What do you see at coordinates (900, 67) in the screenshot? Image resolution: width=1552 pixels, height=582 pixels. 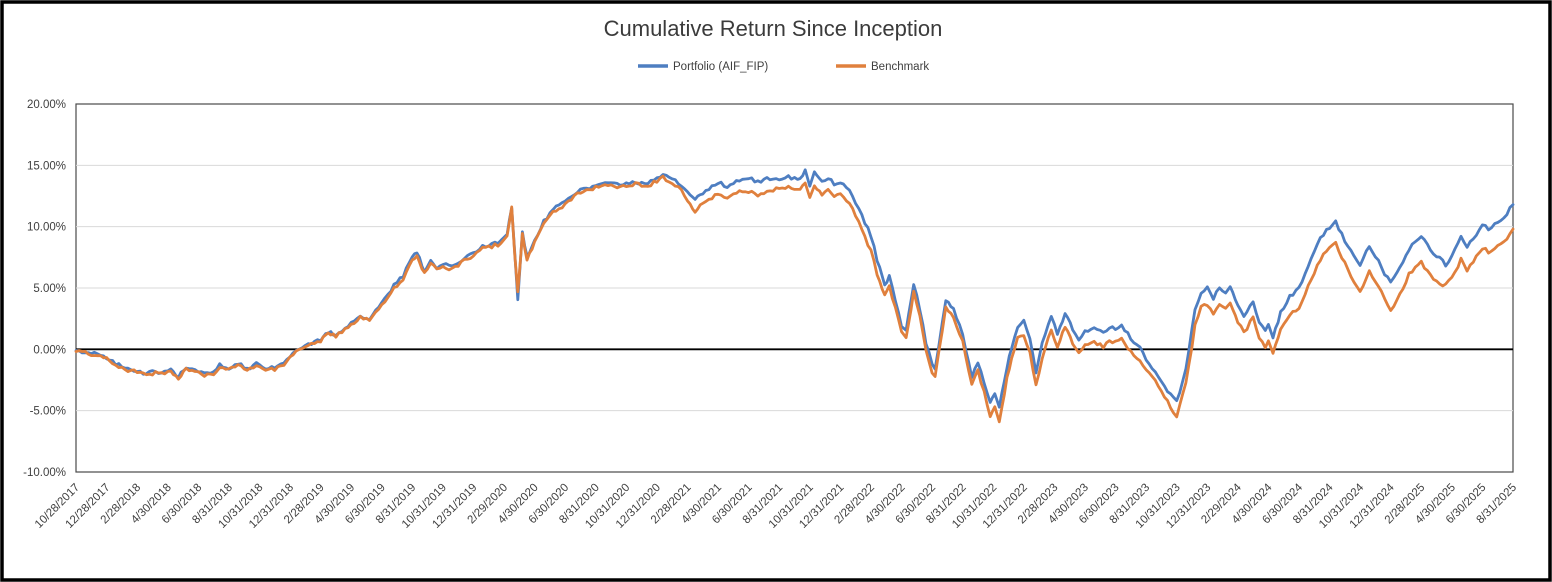 I see `legend-benchmark-label: Benchmark` at bounding box center [900, 67].